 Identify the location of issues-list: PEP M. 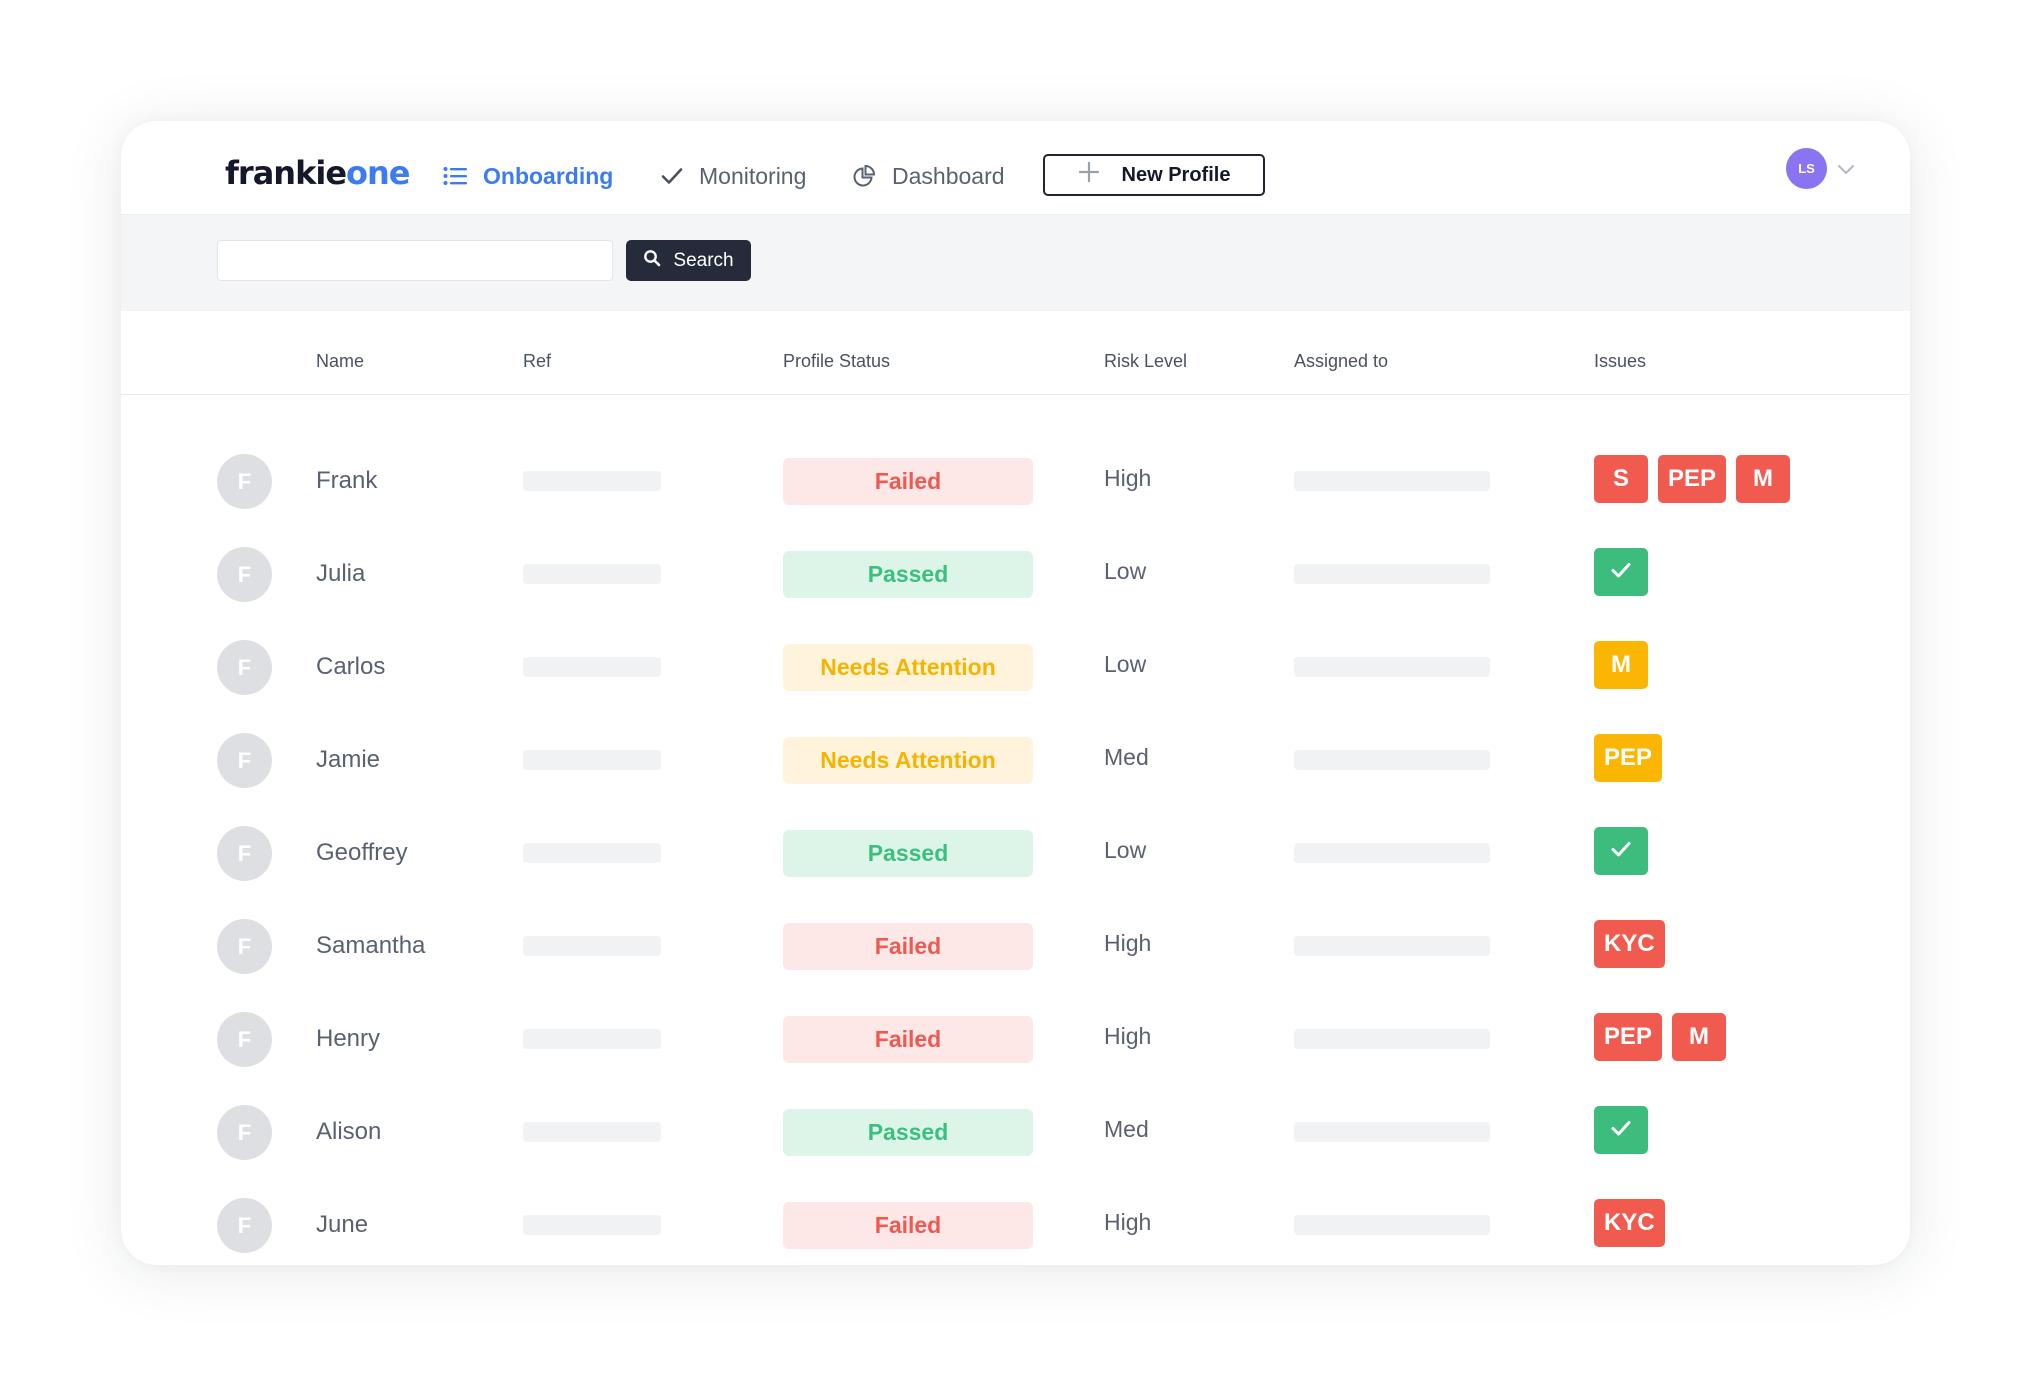
(1660, 1037).